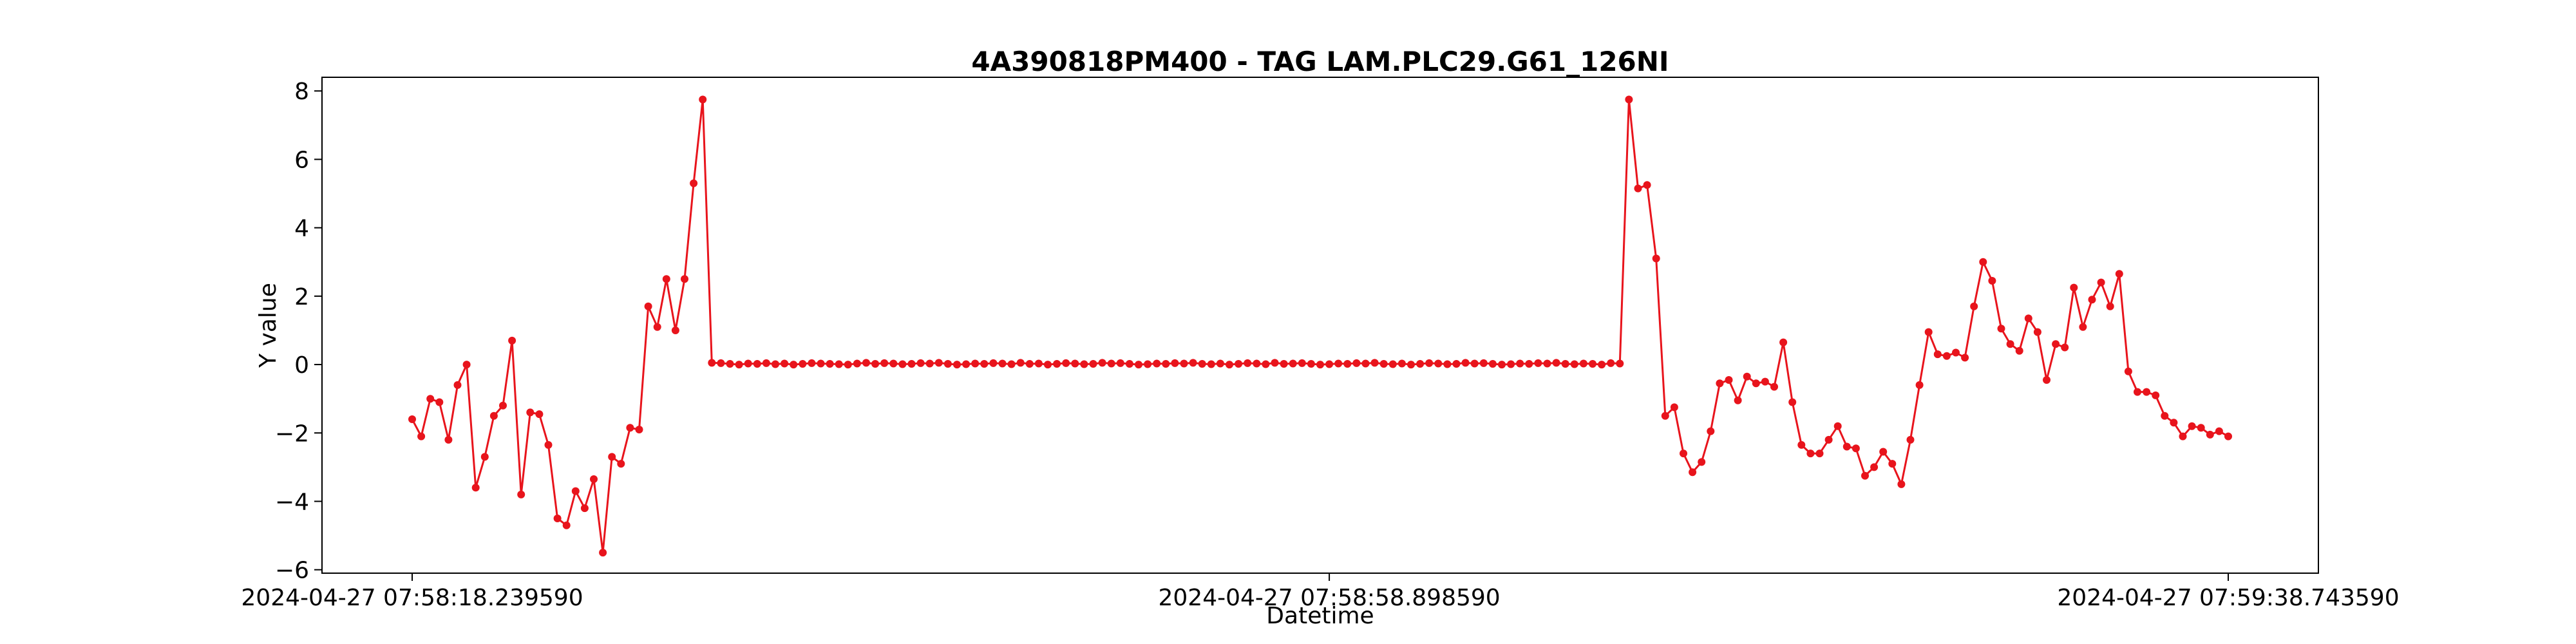 This screenshot has width=2576, height=644. Describe the element at coordinates (301, 160) in the screenshot. I see `y-tick-label: 6` at that location.